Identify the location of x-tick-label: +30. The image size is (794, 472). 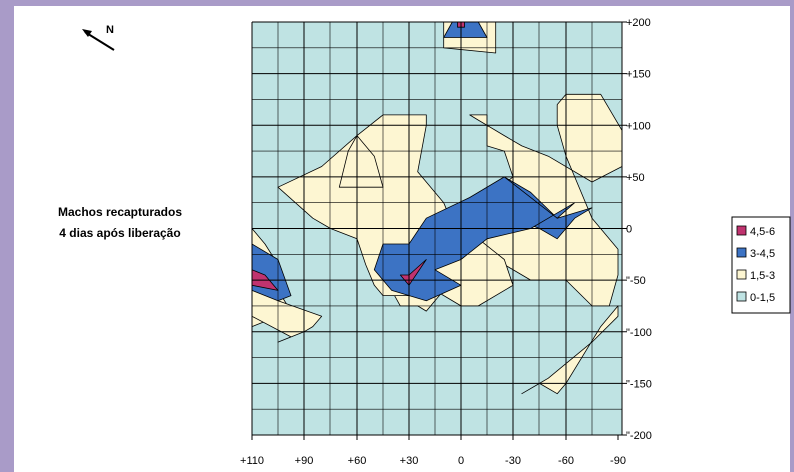
(409, 461).